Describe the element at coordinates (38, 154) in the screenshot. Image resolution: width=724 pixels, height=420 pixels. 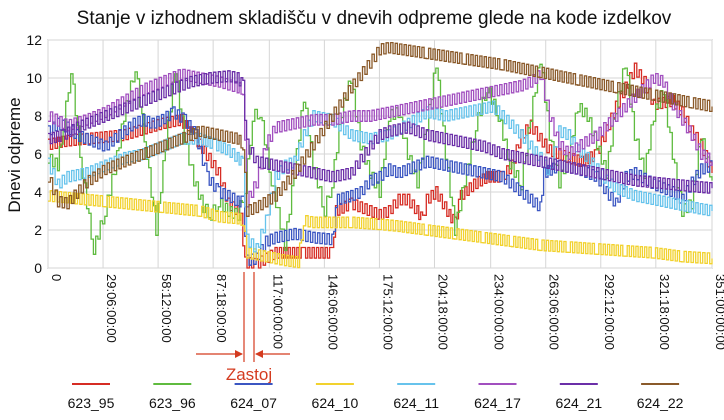
I see `y-tick-label: 6` at that location.